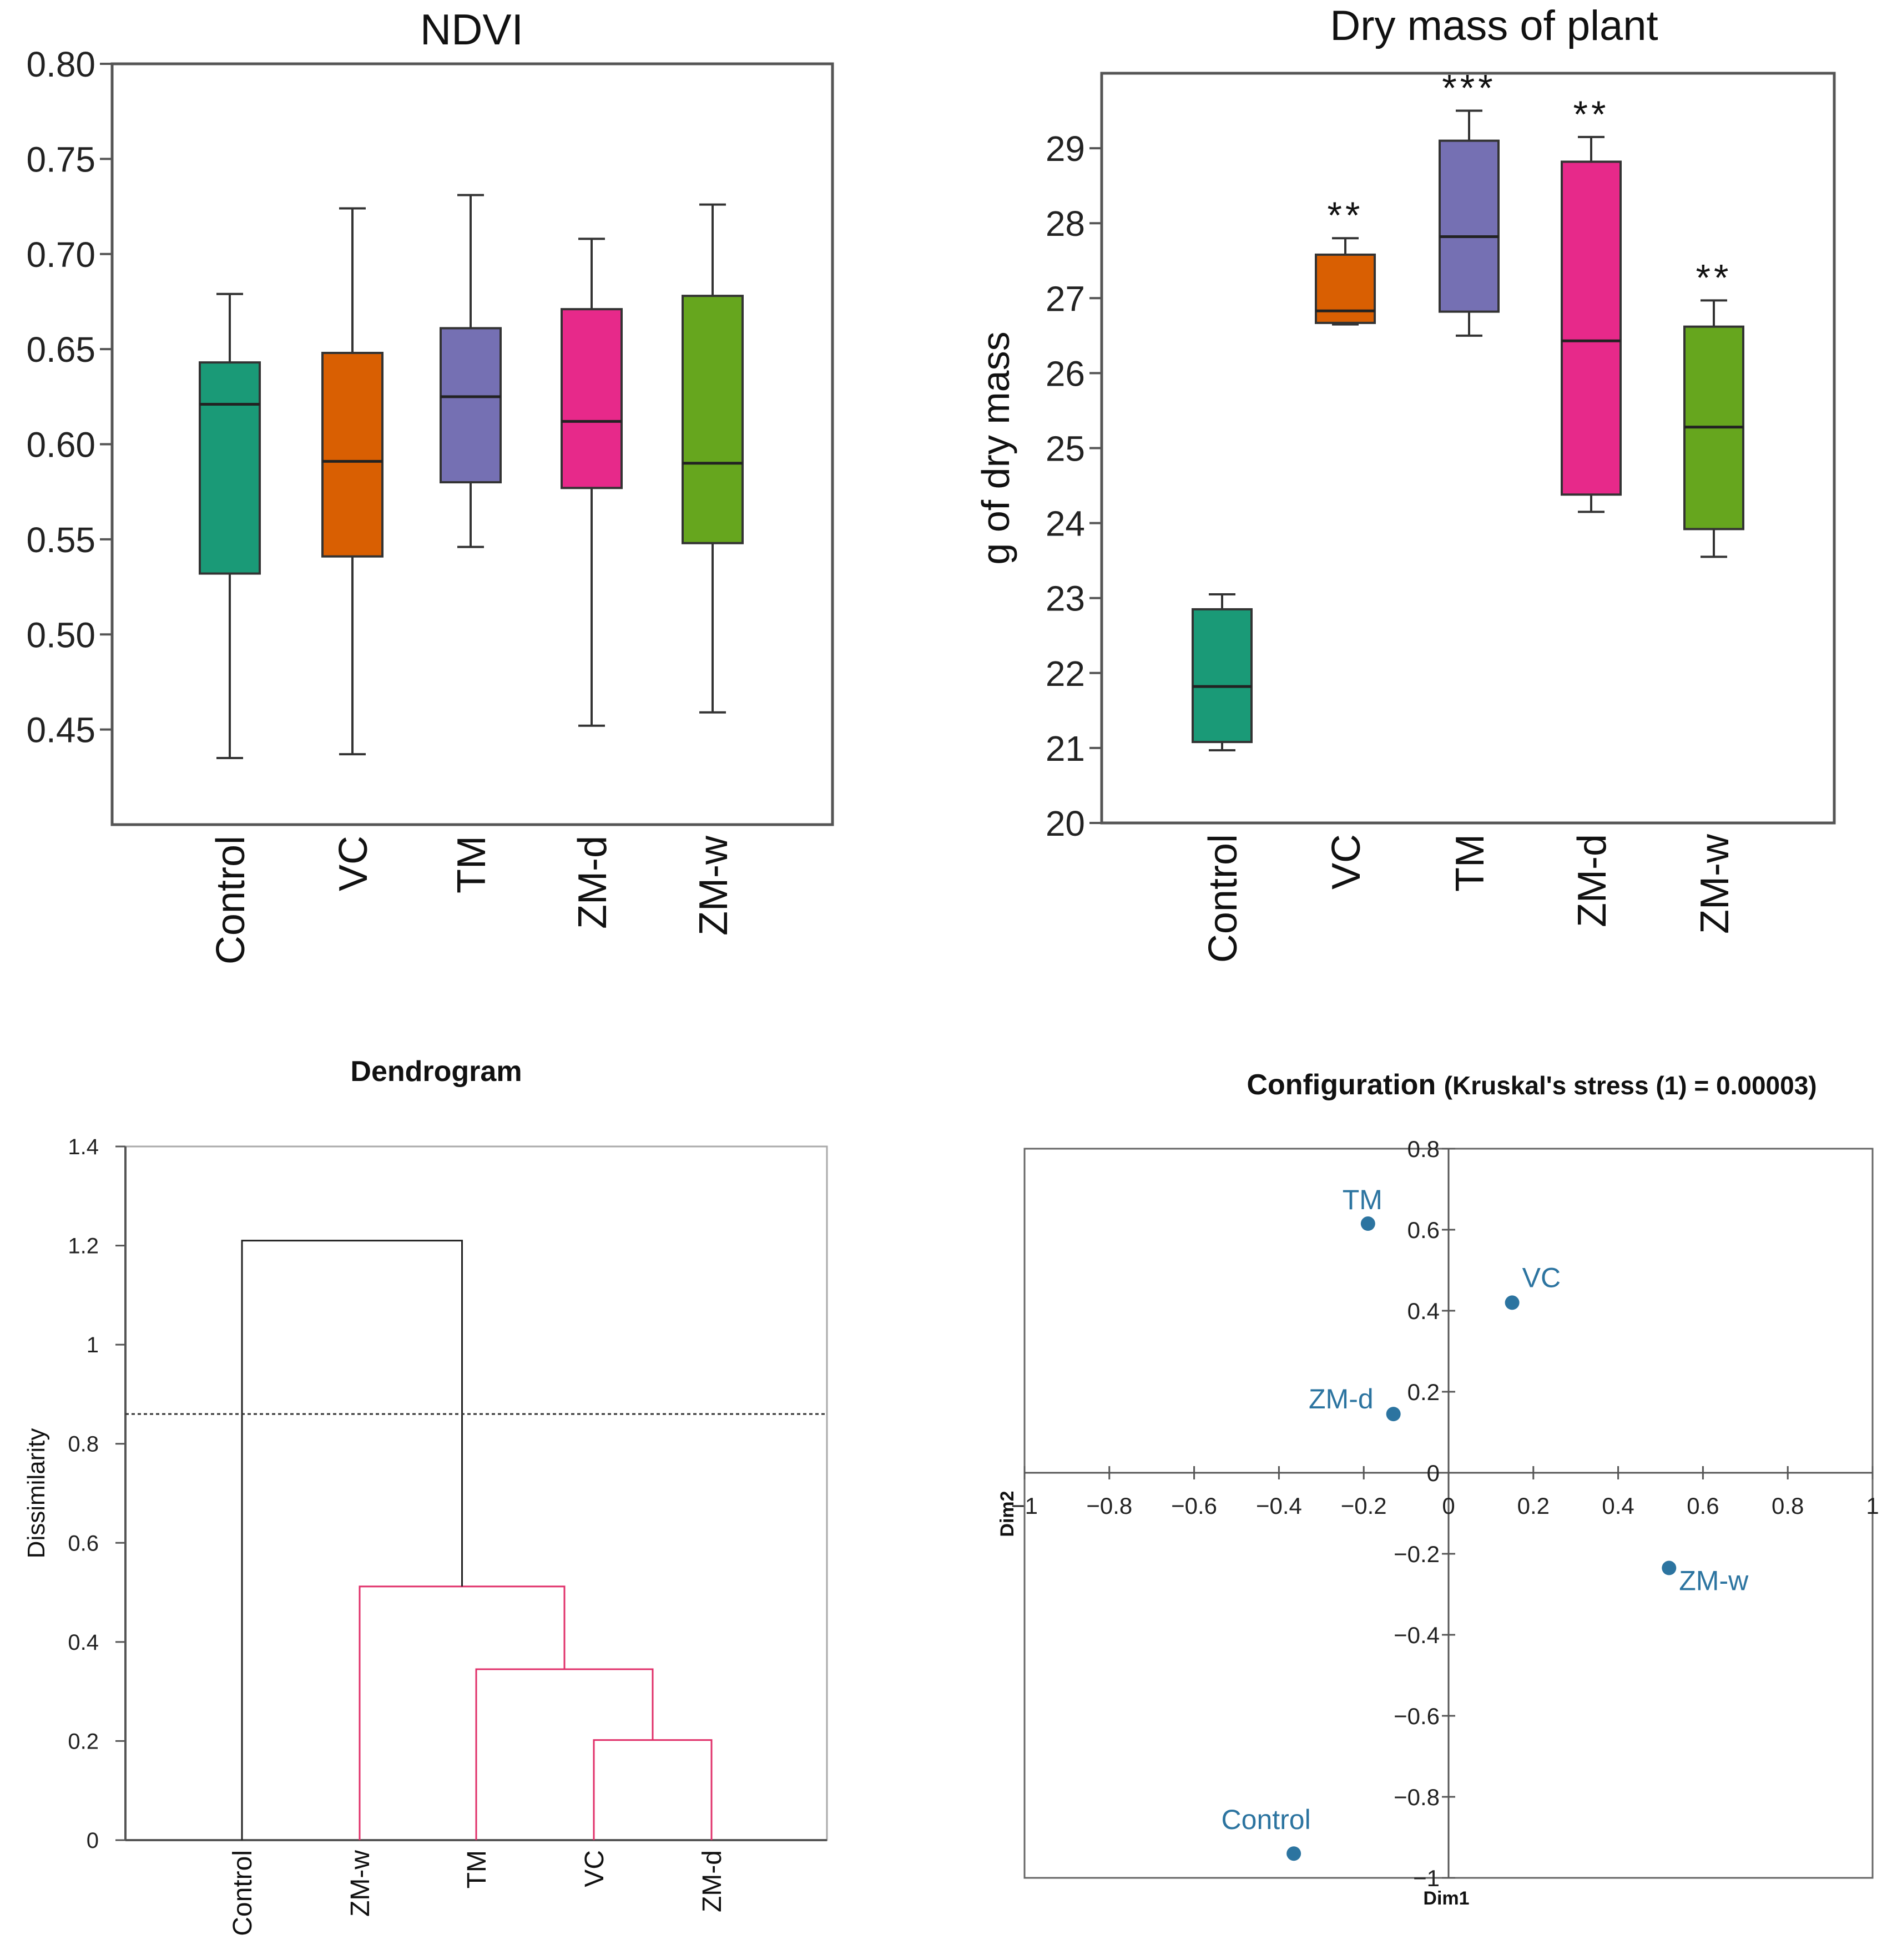 Image resolution: width=1882 pixels, height=1960 pixels. What do you see at coordinates (1065, 299) in the screenshot?
I see `y-tick-label: 27` at bounding box center [1065, 299].